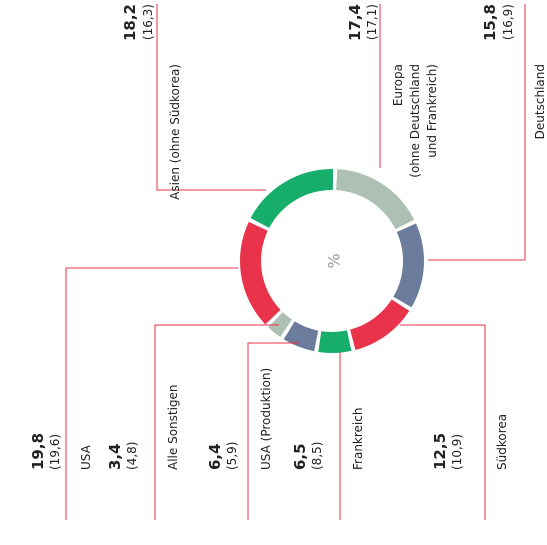 The height and width of the screenshot is (545, 547). Describe the element at coordinates (440, 451) in the screenshot. I see `value-label: 12,5` at that location.